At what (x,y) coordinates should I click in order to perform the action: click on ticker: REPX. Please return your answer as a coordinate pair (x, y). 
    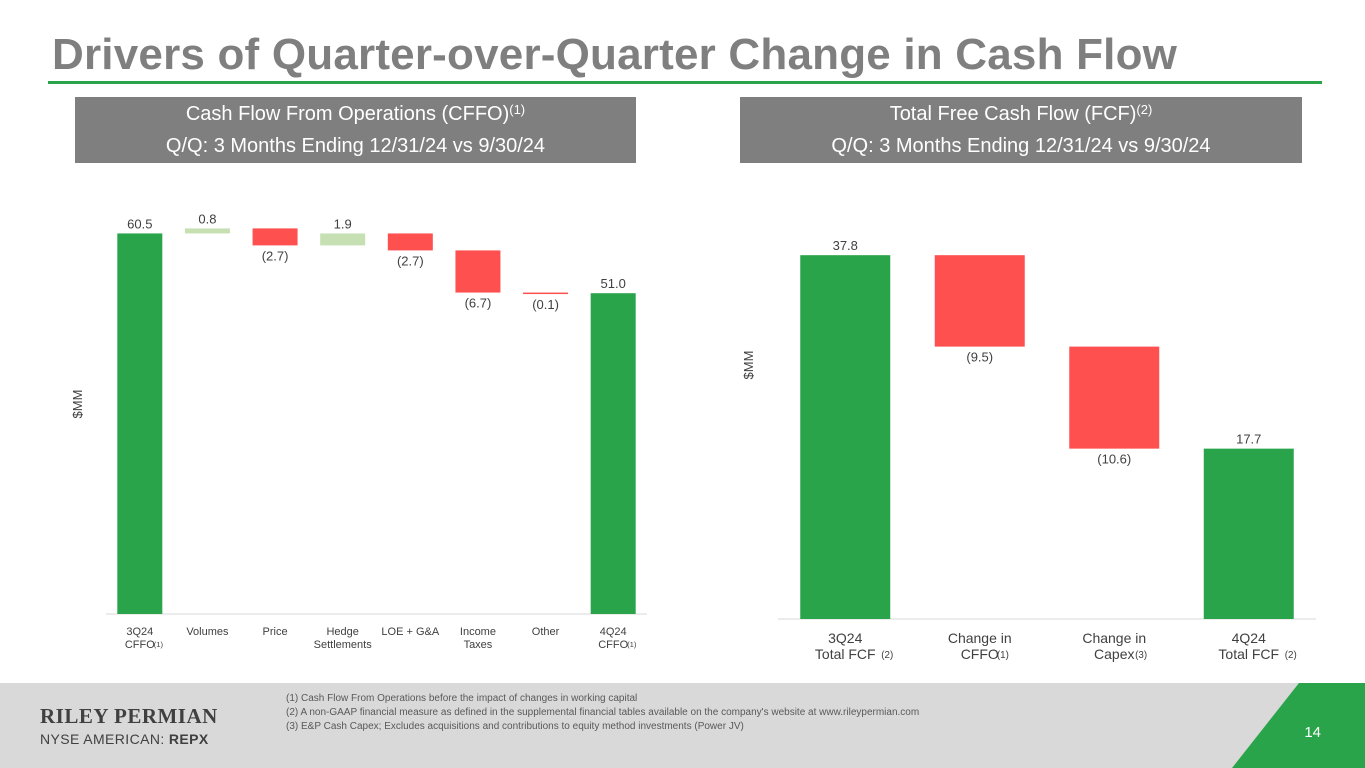
    Looking at the image, I should click on (188, 739).